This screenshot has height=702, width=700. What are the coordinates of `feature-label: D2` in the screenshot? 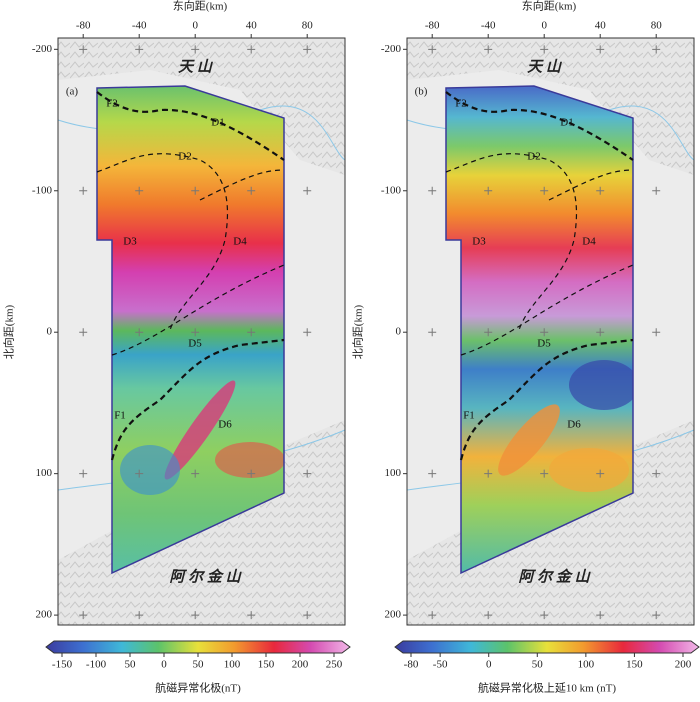 It's located at (184, 157).